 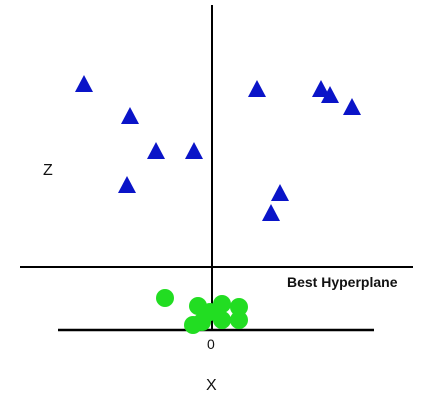 What do you see at coordinates (211, 385) in the screenshot?
I see `x-axis-label: X` at bounding box center [211, 385].